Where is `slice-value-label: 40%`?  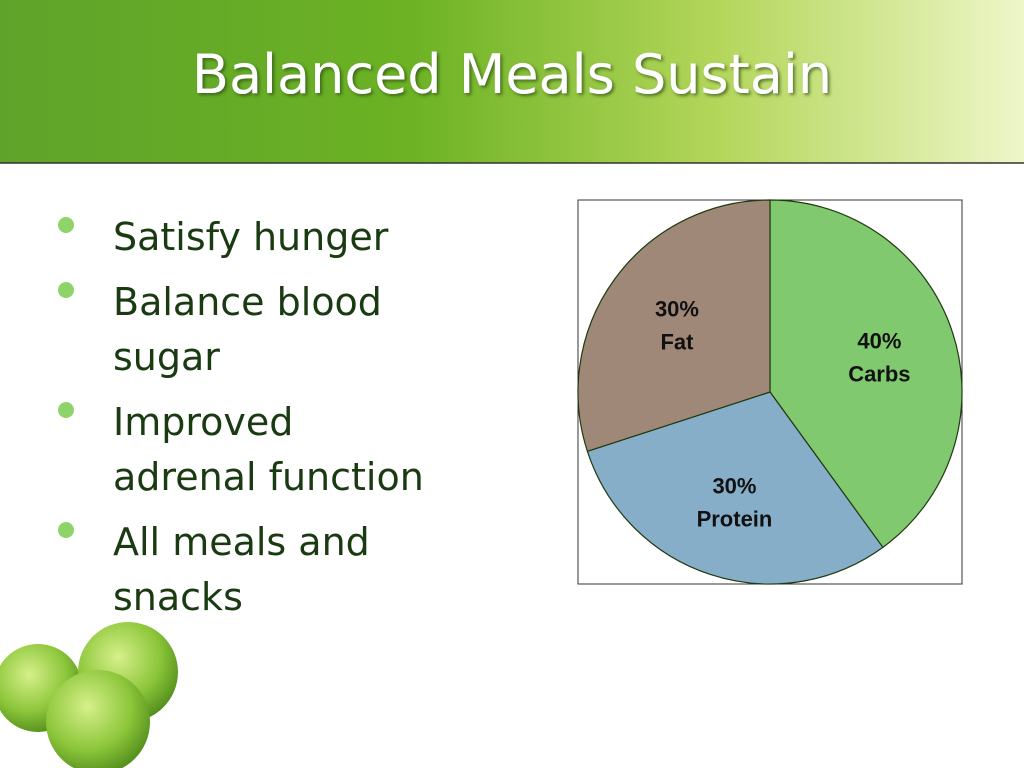 slice-value-label: 40% is located at coordinates (879, 340).